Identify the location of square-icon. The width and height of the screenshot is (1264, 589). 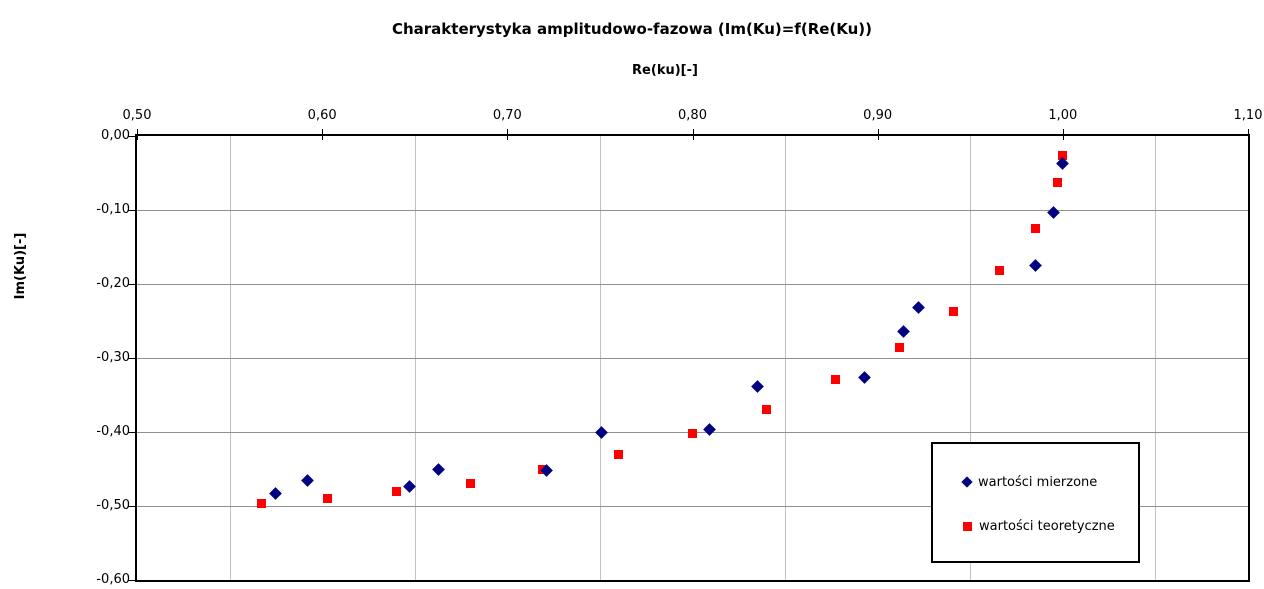
(967, 526).